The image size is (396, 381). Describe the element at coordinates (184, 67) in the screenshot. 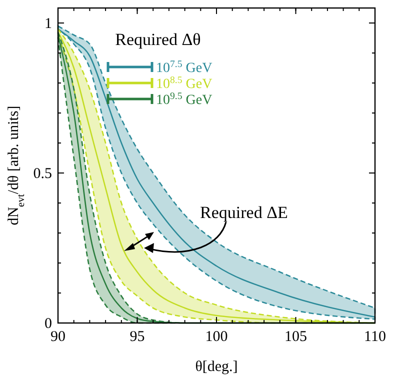

I see `legend-label: 10$^{7.5}$ GeV` at that location.